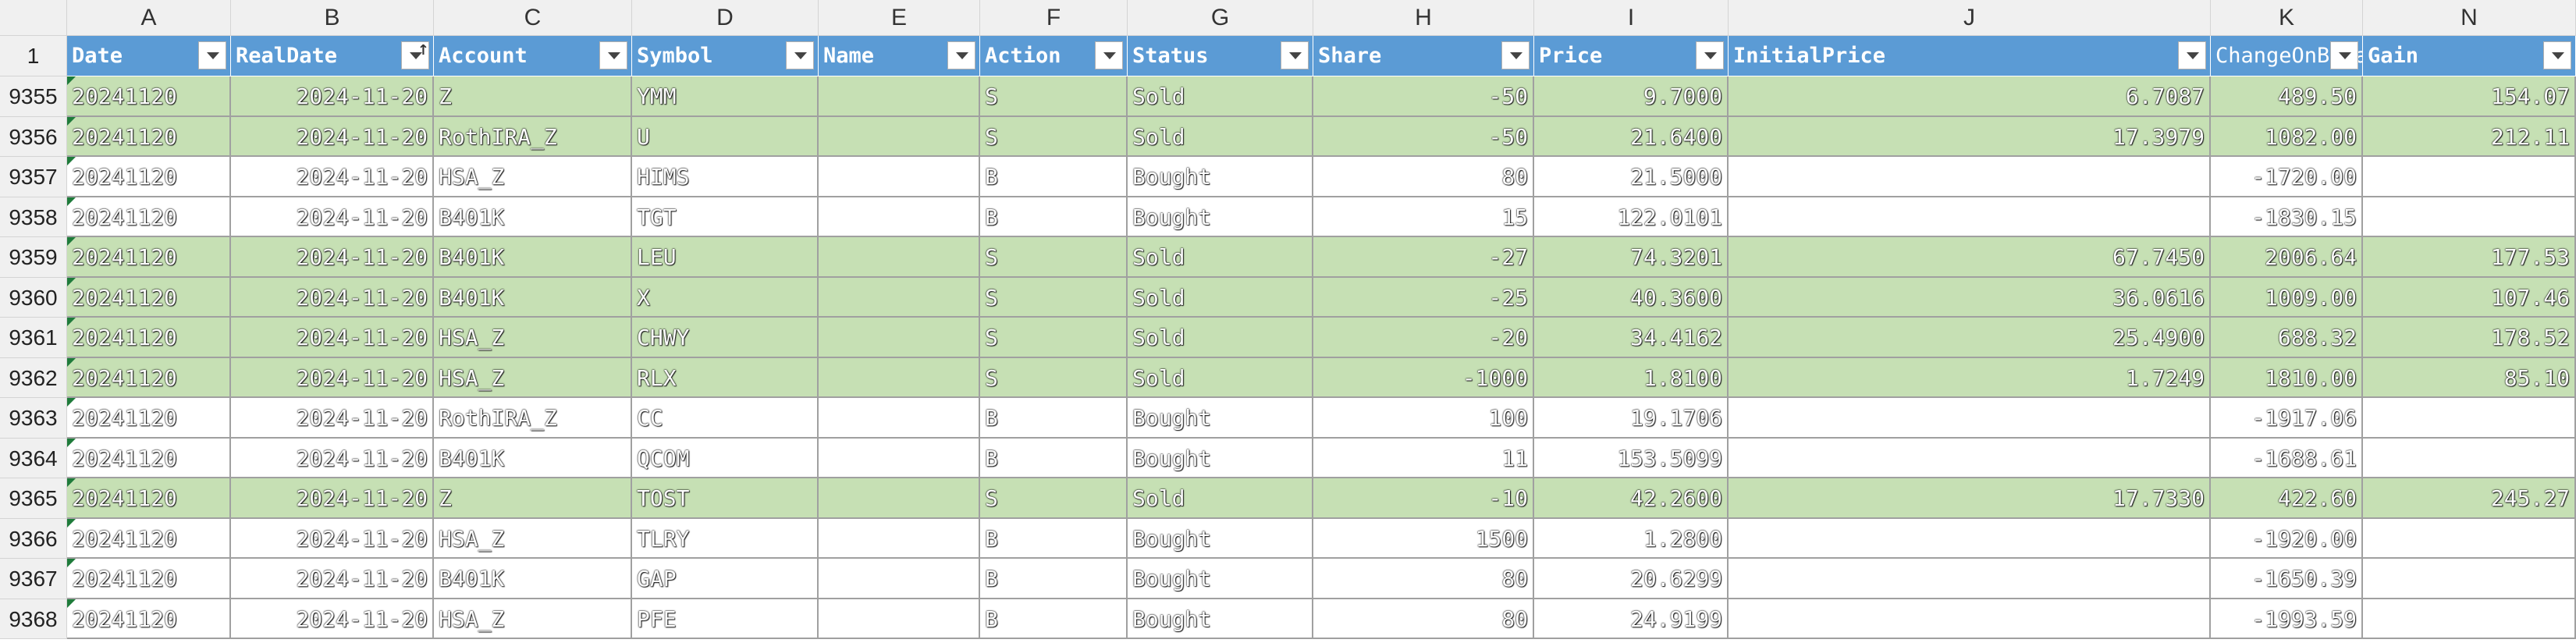 The image size is (2576, 643). Describe the element at coordinates (1631, 177) in the screenshot. I see `cell-price: 21.5000` at that location.